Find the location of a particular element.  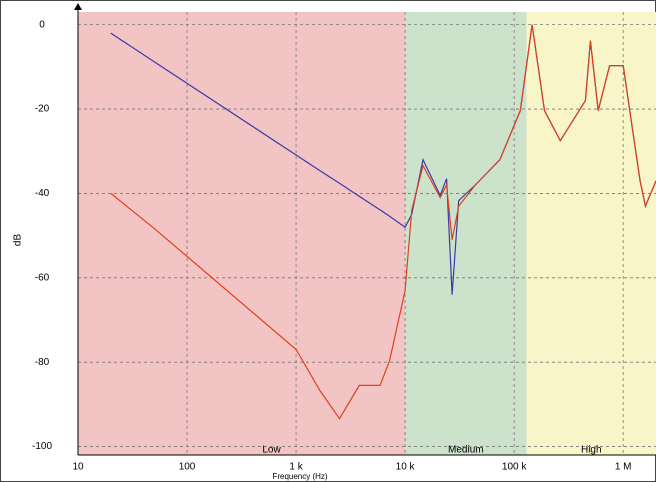

axis-arrow is located at coordinates (78, 6).